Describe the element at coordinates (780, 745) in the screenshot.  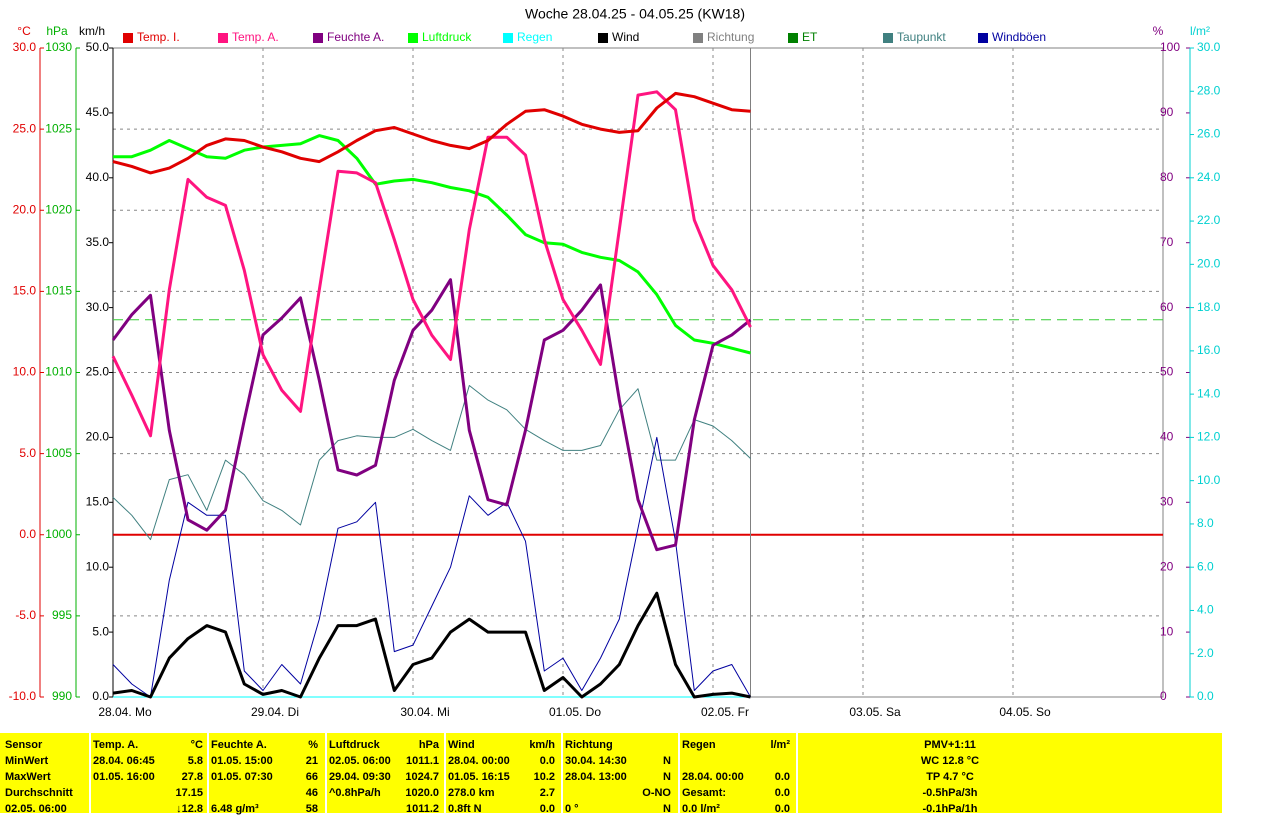
I see `column-unit: l/m²` at that location.